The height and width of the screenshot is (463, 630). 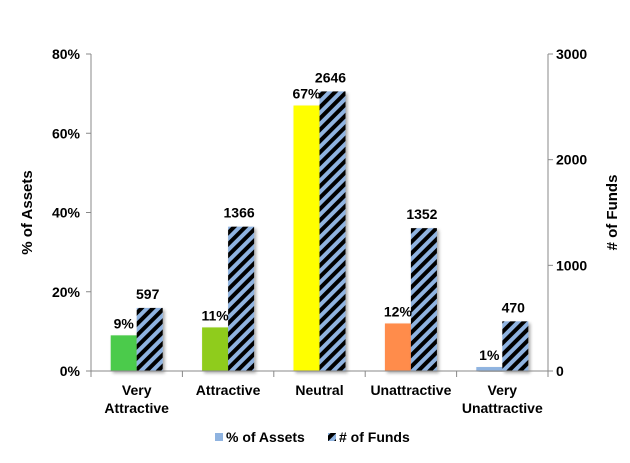 I want to click on legend-swatch-assets, so click(x=219, y=437).